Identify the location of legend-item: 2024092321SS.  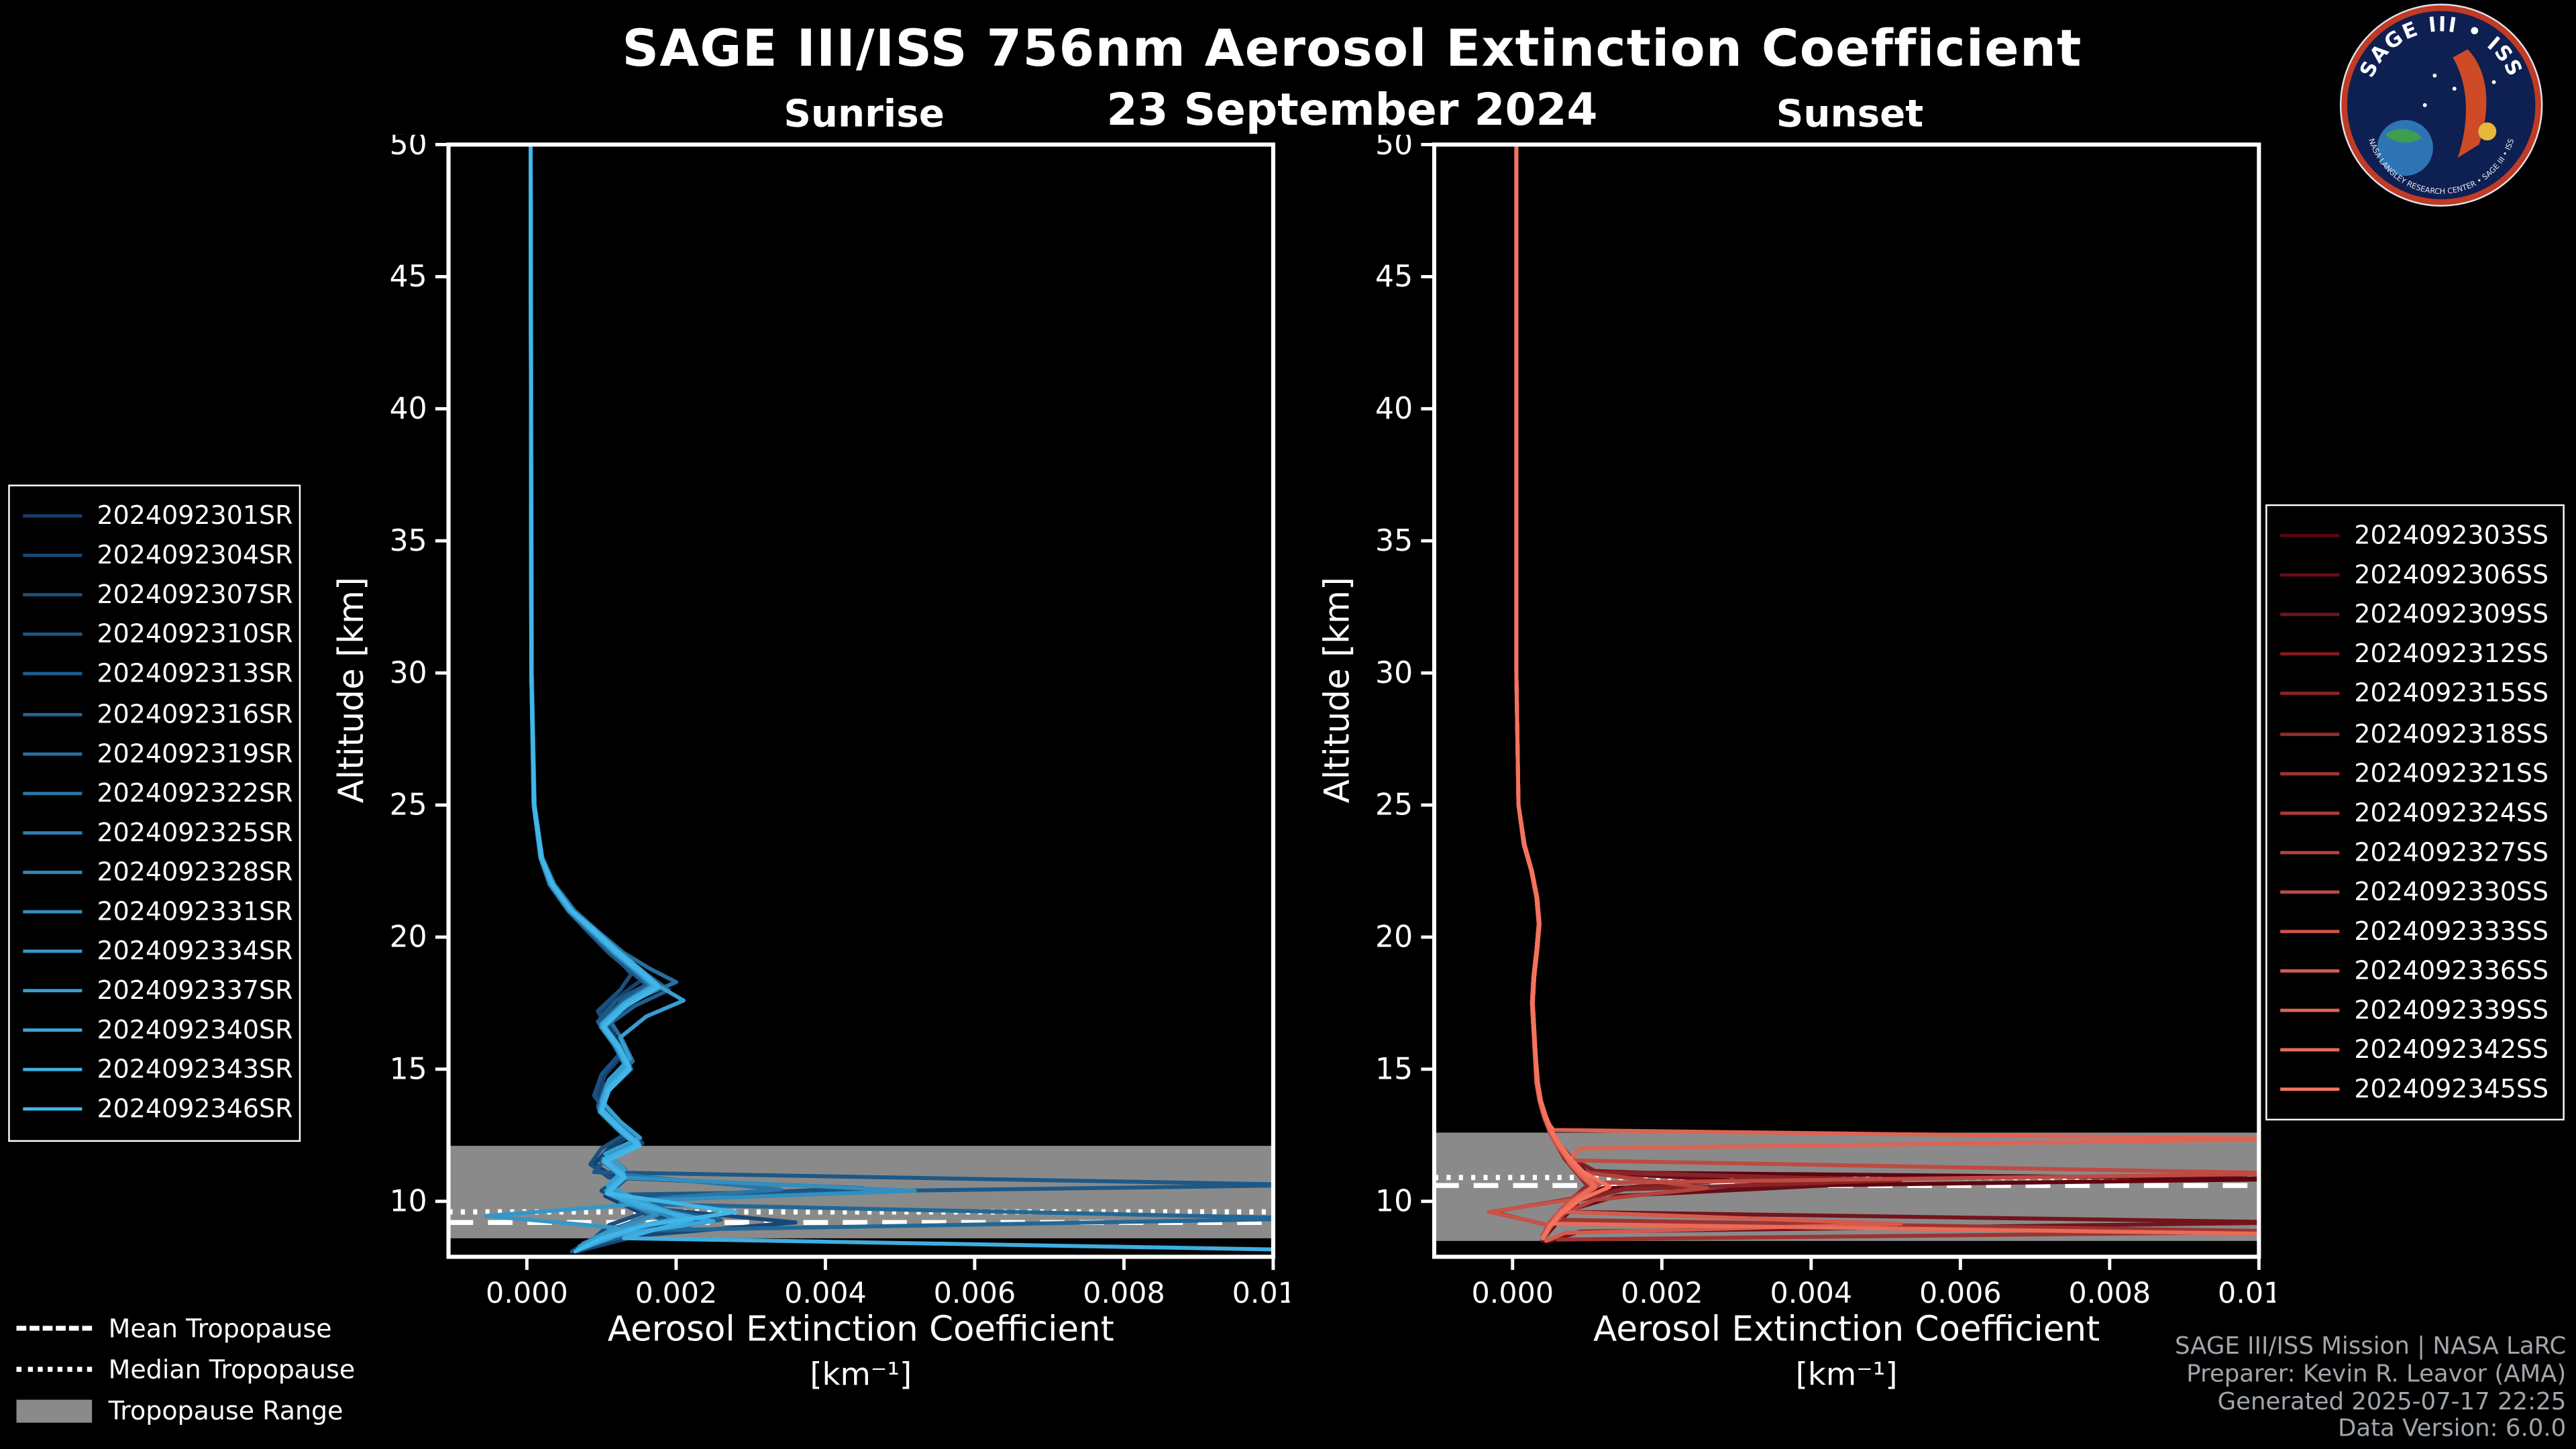
(2415, 773).